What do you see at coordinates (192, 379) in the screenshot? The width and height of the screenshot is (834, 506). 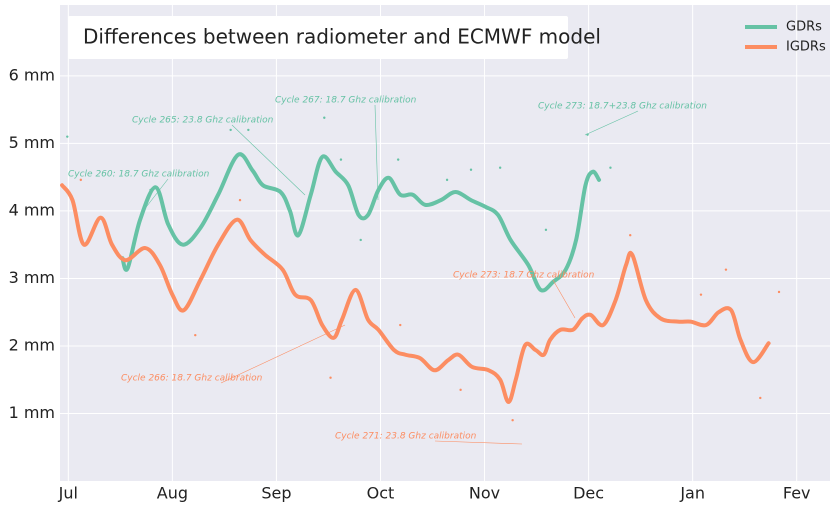 I see `annotation: Cycle 266: 18.7 Ghz calibration` at bounding box center [192, 379].